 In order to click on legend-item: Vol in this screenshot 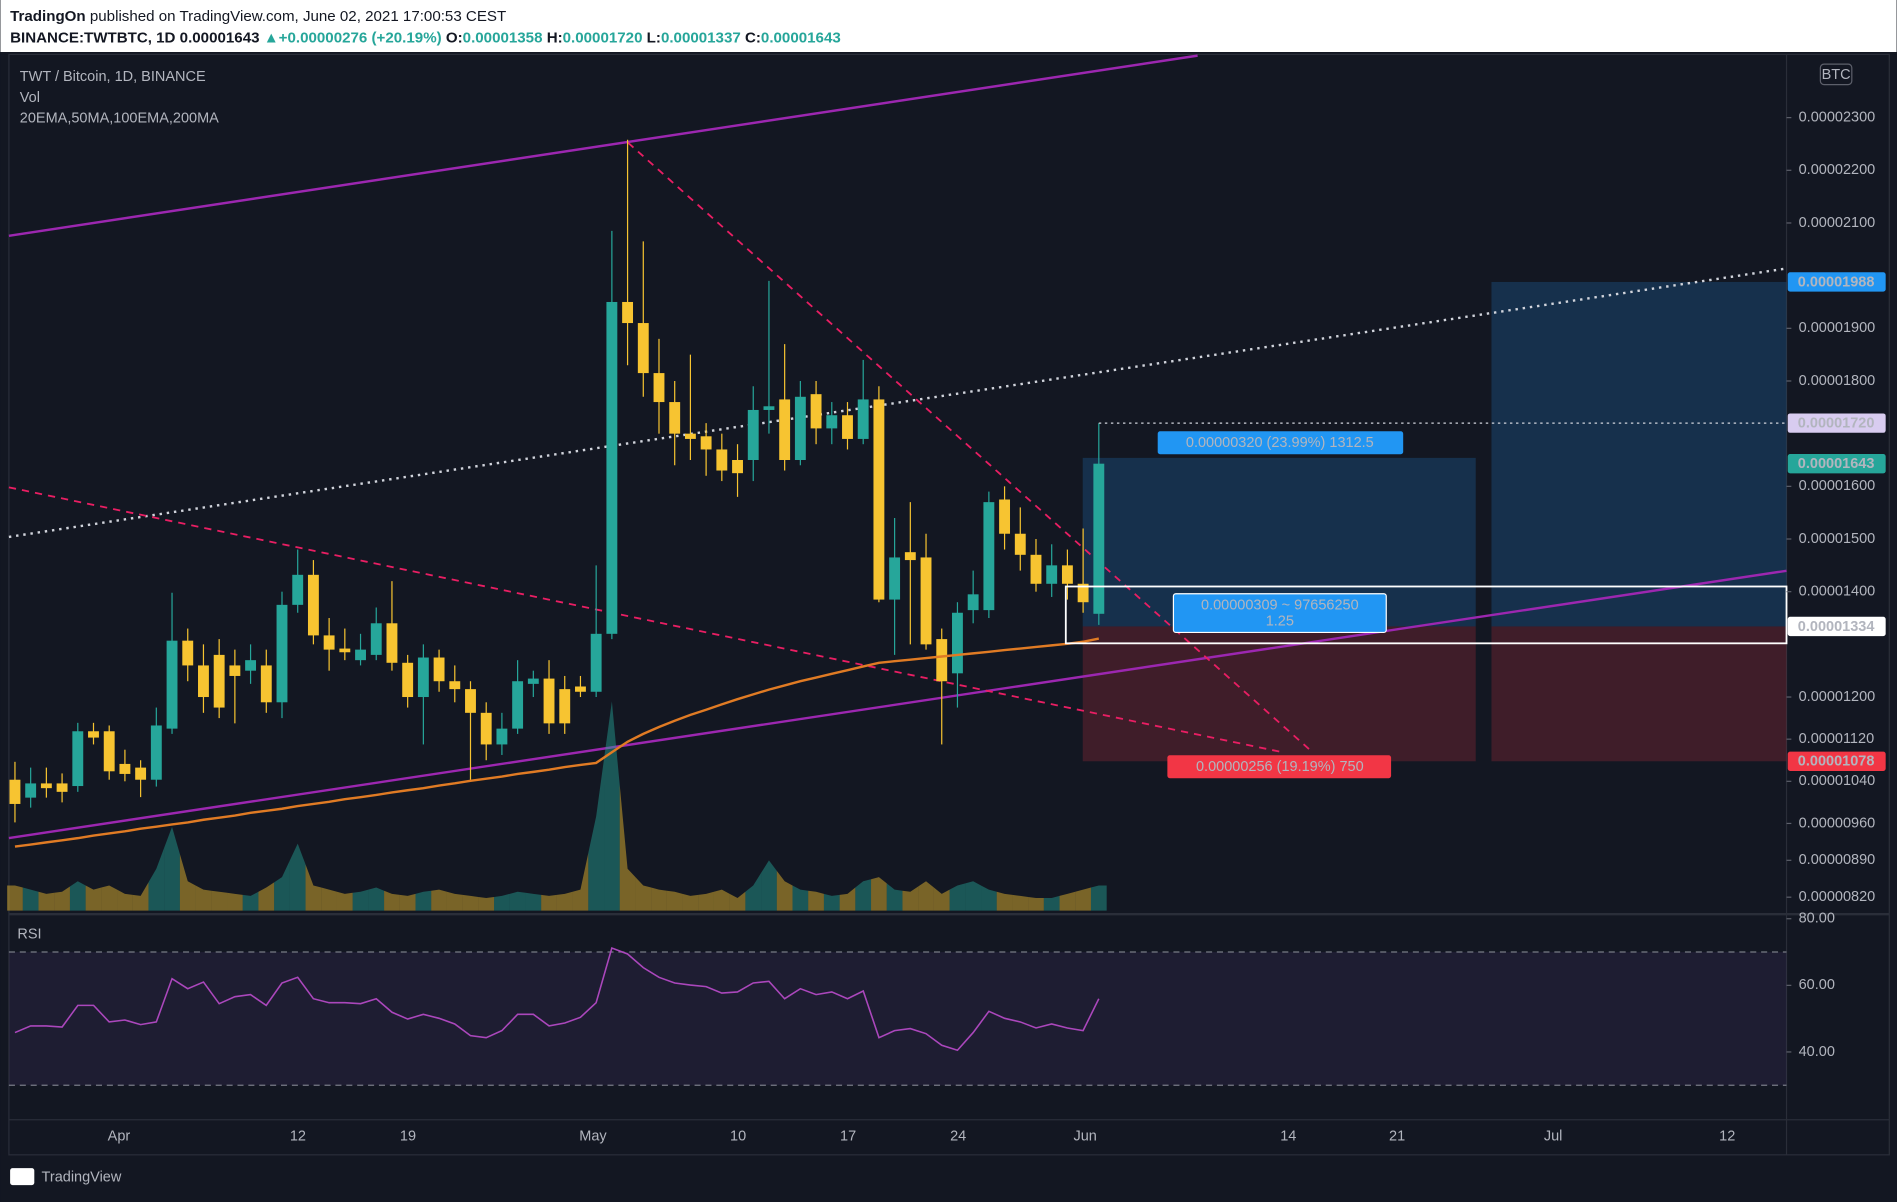, I will do `click(30, 98)`.